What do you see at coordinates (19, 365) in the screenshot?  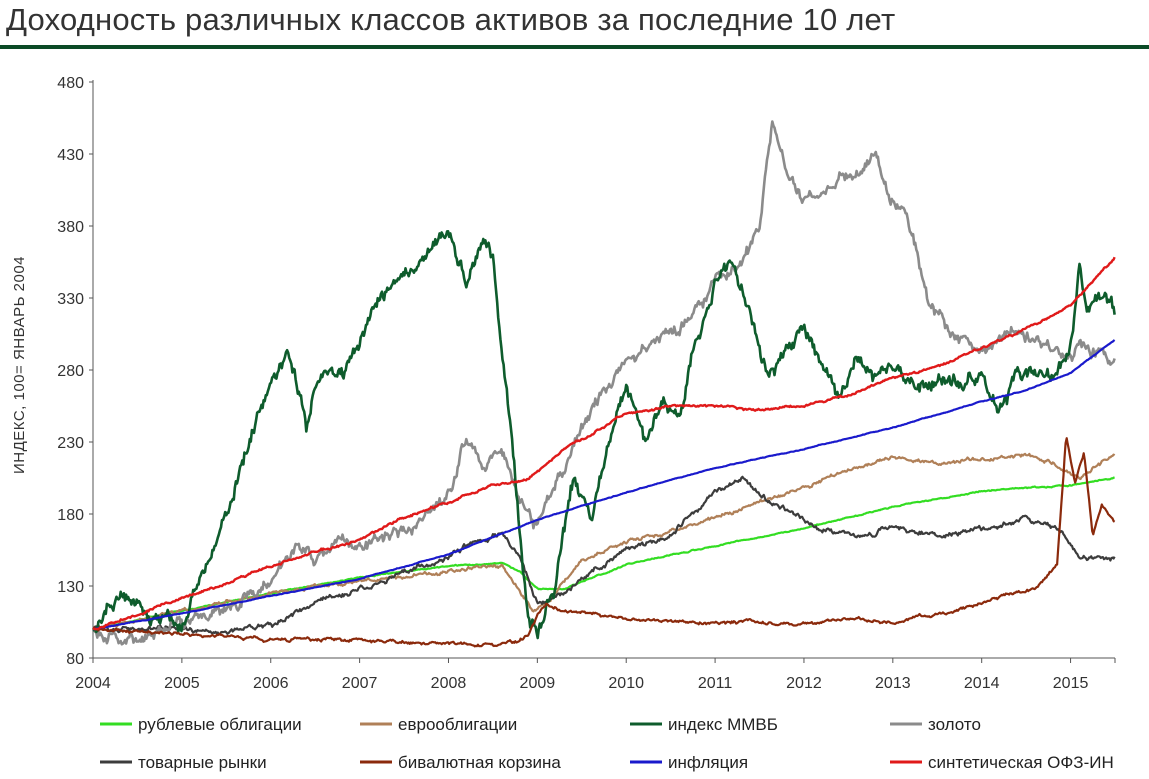 I see `y-axis-label: ИНДЕКС, 100= ЯНВАРЬ 2004` at bounding box center [19, 365].